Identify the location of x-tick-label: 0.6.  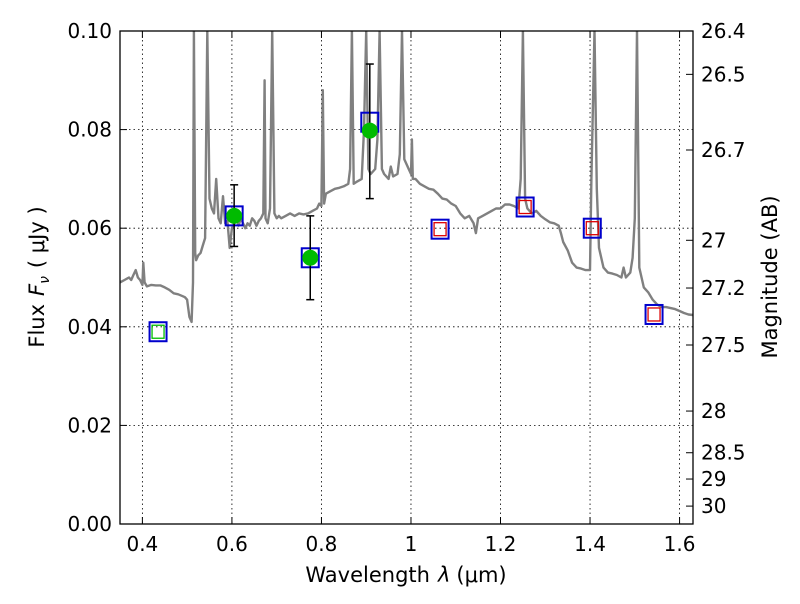
(232, 544).